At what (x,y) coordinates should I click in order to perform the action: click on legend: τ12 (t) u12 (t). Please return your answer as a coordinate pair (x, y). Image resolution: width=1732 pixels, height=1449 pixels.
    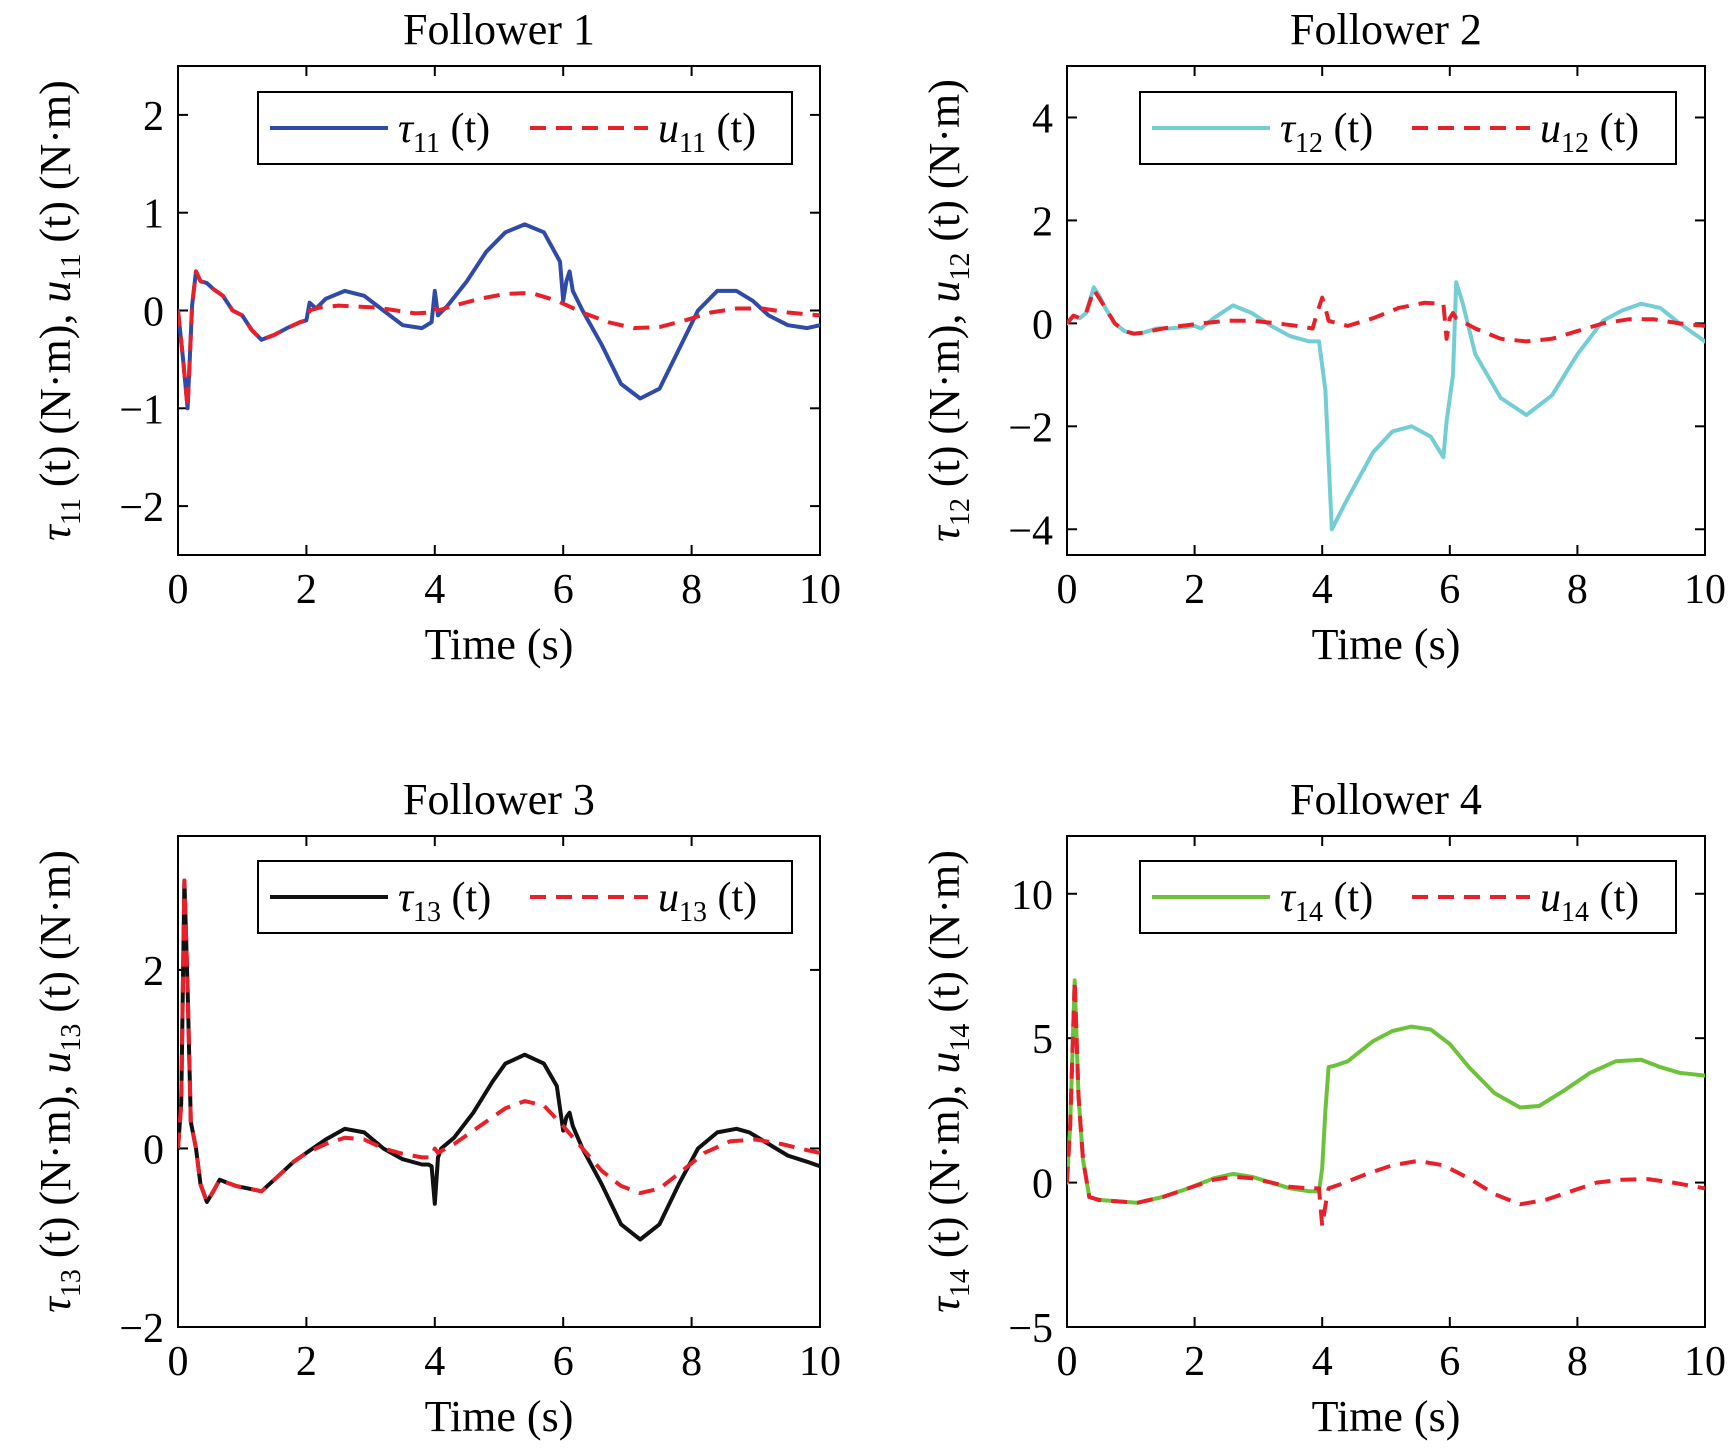
    Looking at the image, I should click on (1408, 128).